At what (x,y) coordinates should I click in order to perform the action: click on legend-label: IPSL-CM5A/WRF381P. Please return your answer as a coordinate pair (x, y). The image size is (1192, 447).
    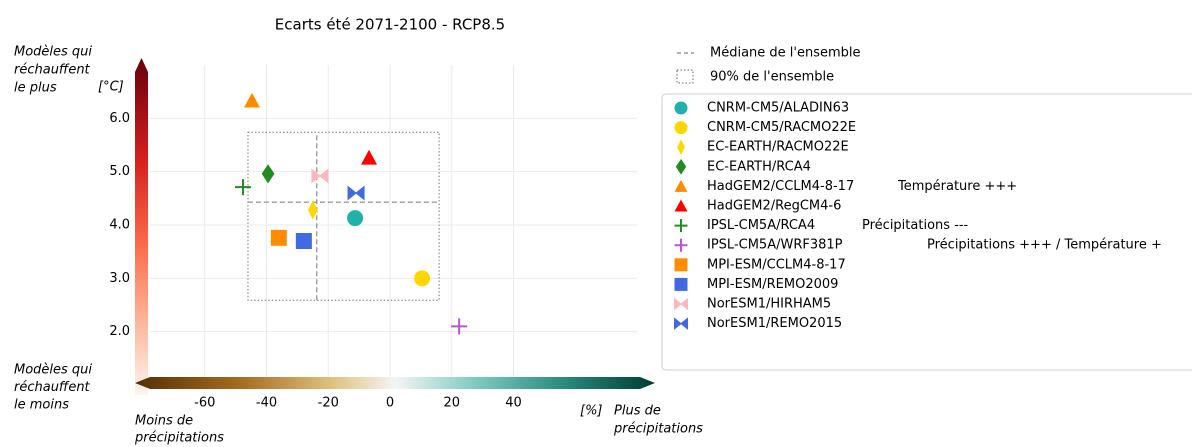
    Looking at the image, I should click on (775, 245).